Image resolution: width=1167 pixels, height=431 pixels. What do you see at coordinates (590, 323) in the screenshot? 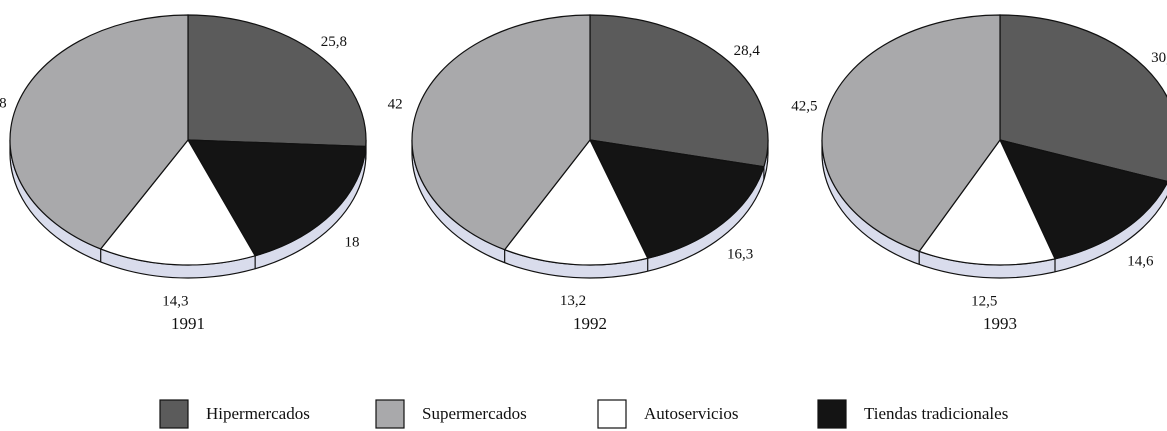
I see `chart-title: 1992` at bounding box center [590, 323].